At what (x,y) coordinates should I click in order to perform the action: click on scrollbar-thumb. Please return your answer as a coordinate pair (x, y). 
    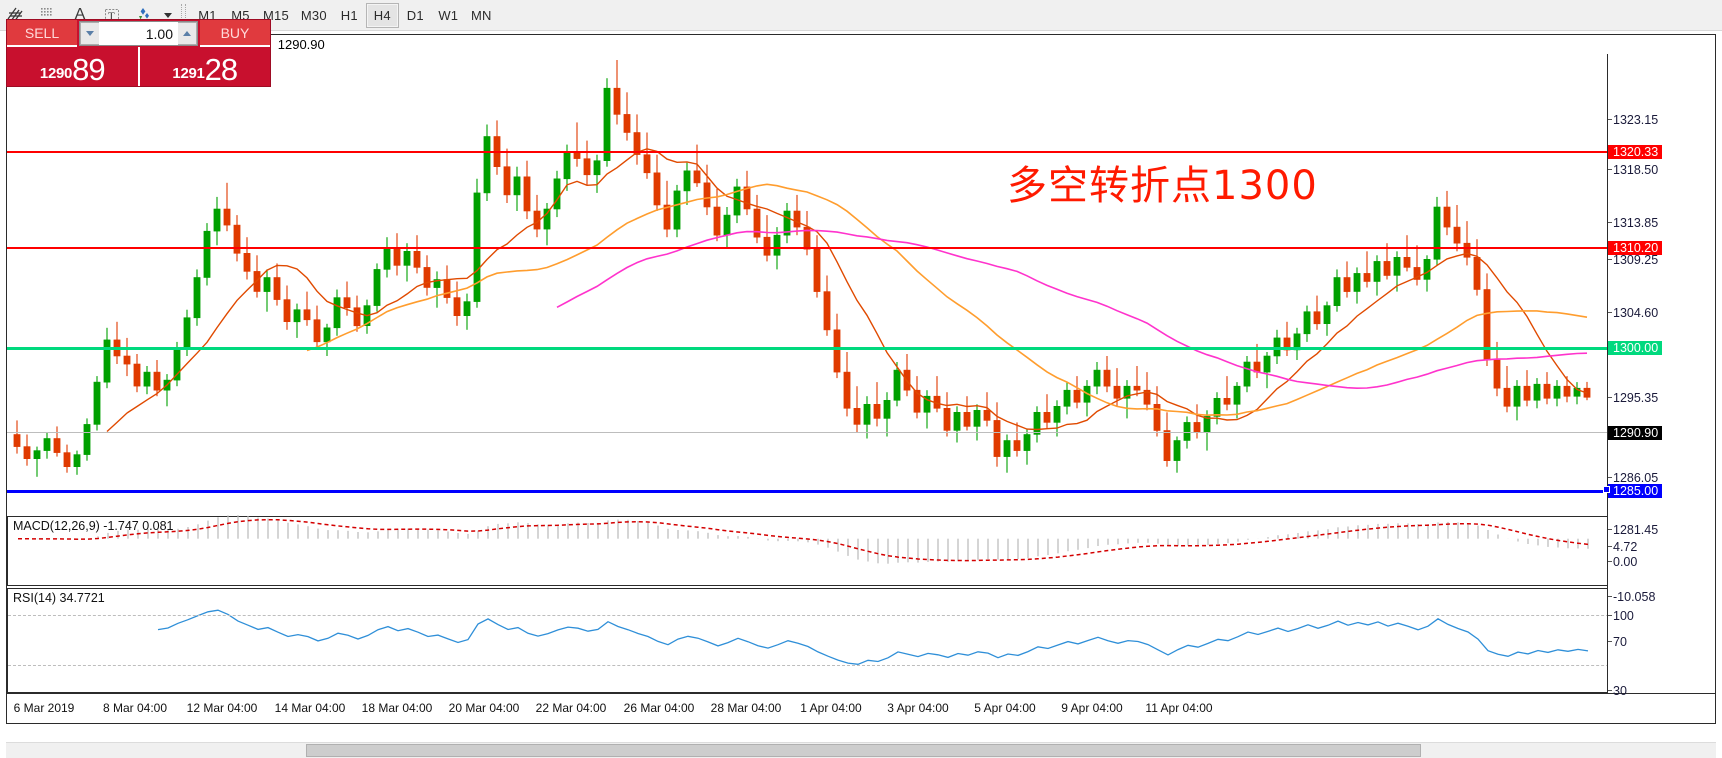
    Looking at the image, I should click on (863, 750).